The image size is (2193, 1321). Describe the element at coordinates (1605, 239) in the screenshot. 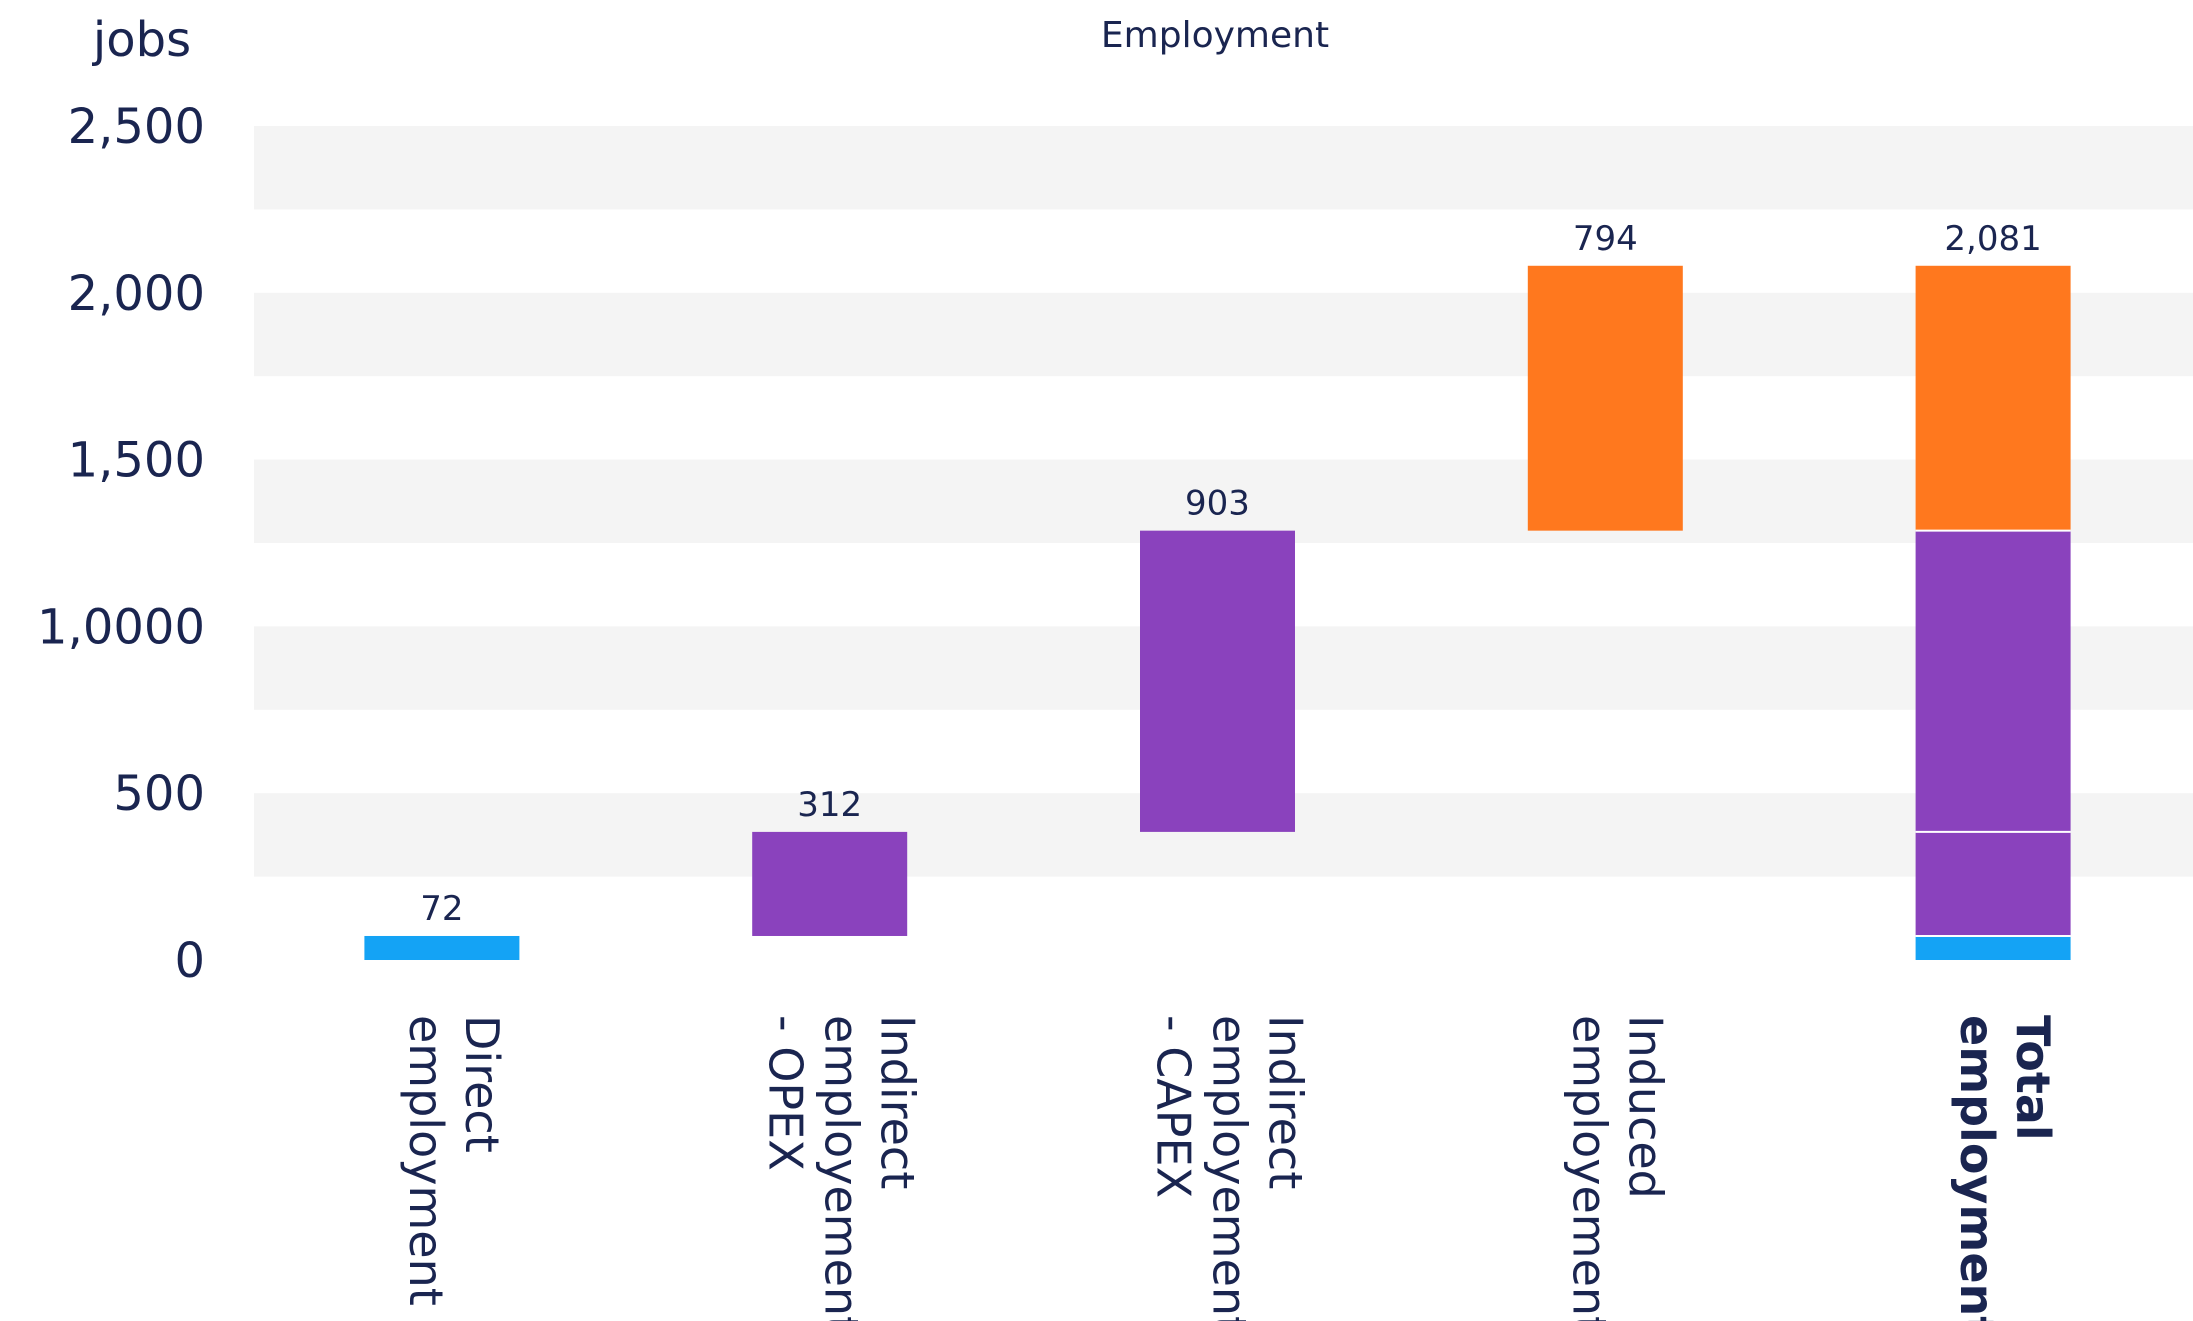

I see `data-label: 794` at that location.